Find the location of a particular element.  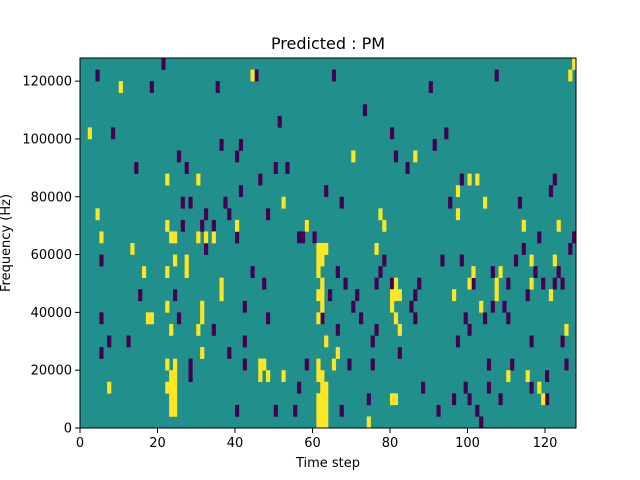

y-axis-label: Frequency (Hz) is located at coordinates (7, 243).